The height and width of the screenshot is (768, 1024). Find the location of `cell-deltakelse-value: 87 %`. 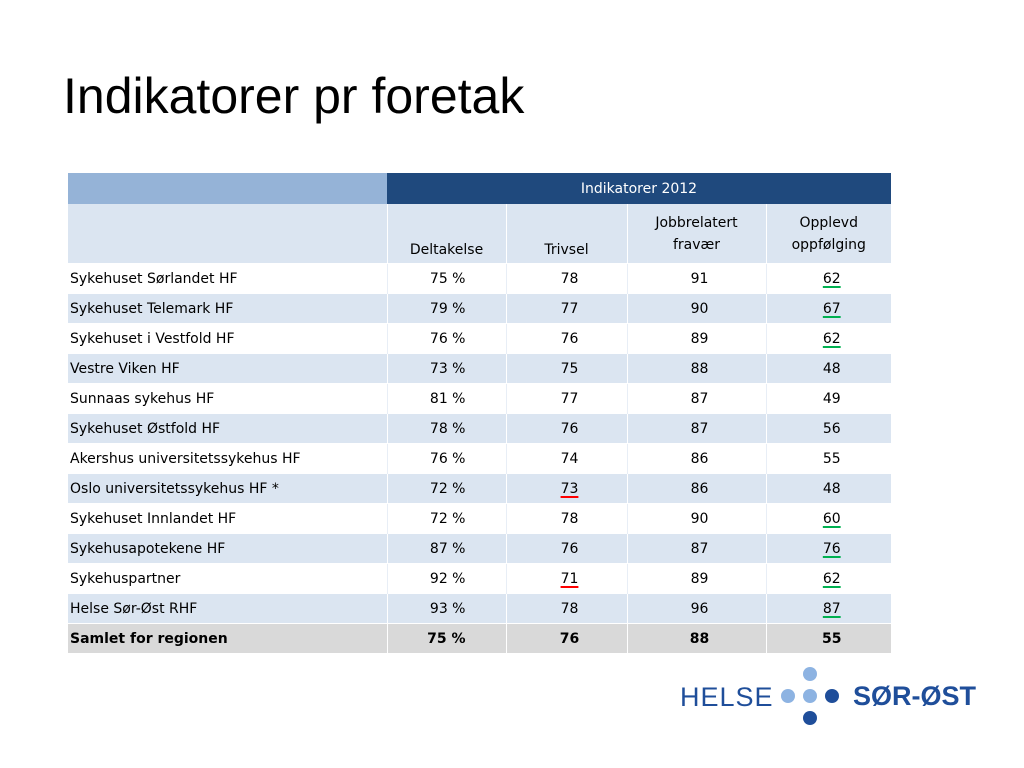

cell-deltakelse-value: 87 % is located at coordinates (447, 548).